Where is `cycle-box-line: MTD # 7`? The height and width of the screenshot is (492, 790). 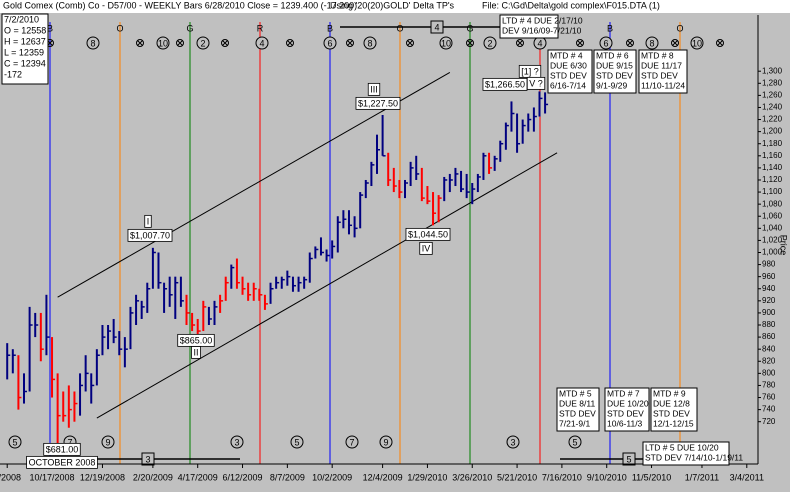
cycle-box-line: MTD # 7 is located at coordinates (623, 393).